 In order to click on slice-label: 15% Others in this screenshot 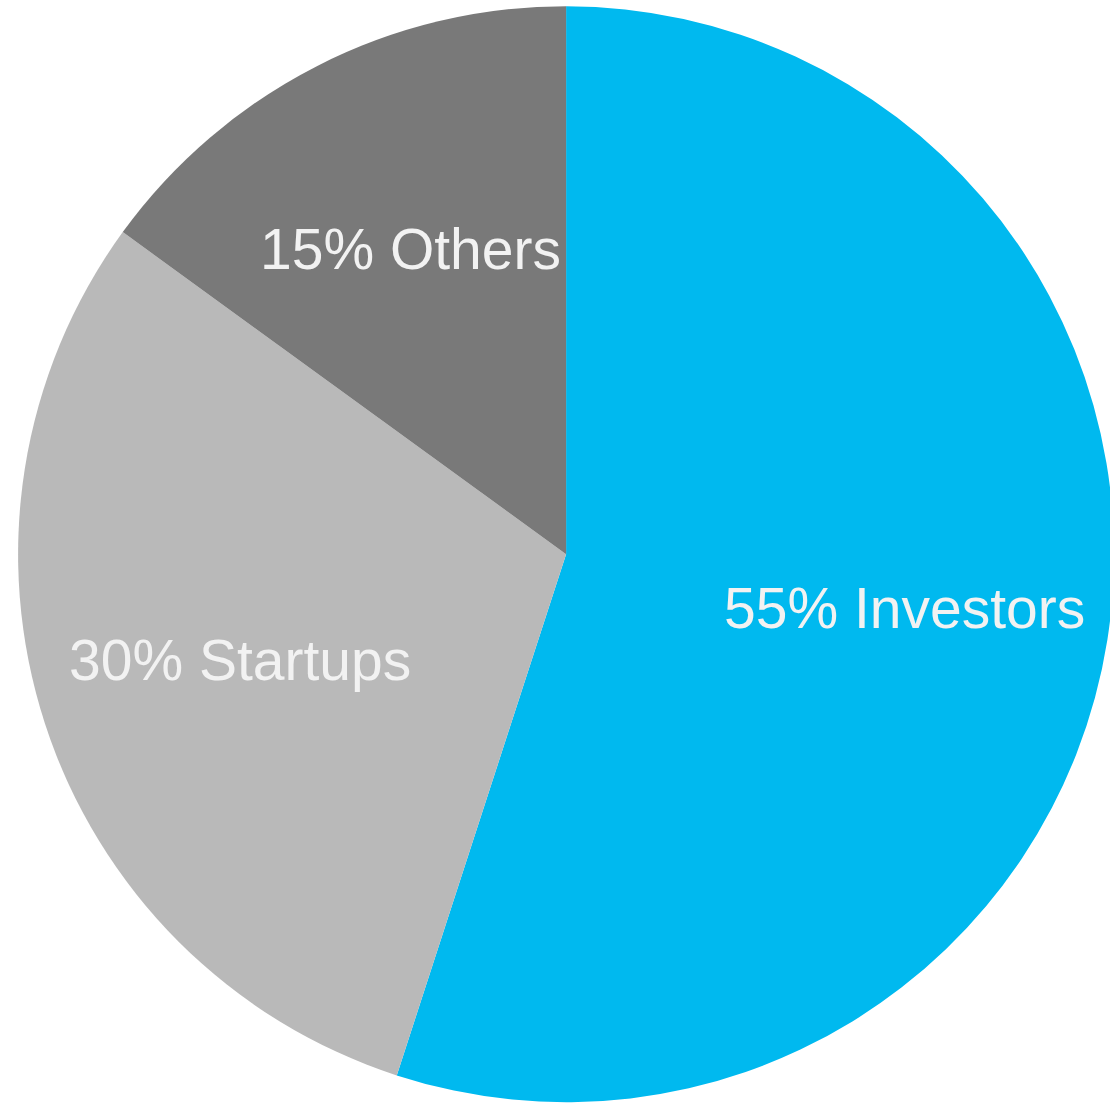, I will do `click(410, 248)`.